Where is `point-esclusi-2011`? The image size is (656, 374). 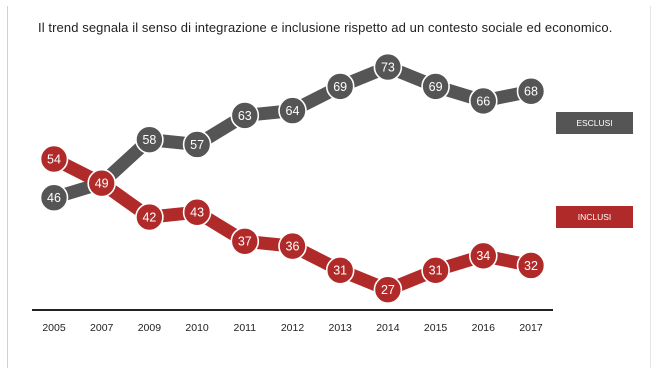 point-esclusi-2011 is located at coordinates (245, 115).